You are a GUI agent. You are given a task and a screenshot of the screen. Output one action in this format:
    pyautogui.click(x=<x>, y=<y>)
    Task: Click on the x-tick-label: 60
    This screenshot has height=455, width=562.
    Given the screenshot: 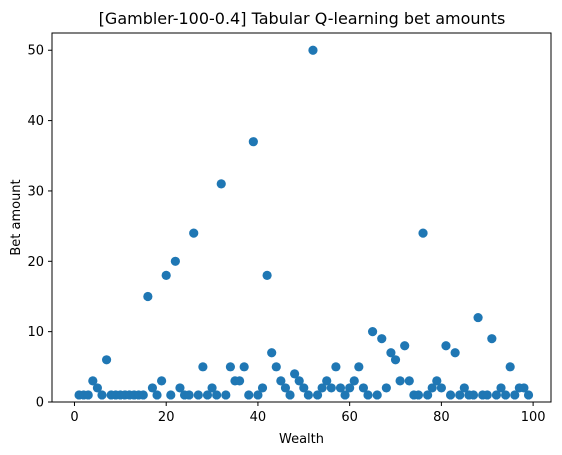 What is the action you would take?
    pyautogui.click(x=349, y=417)
    